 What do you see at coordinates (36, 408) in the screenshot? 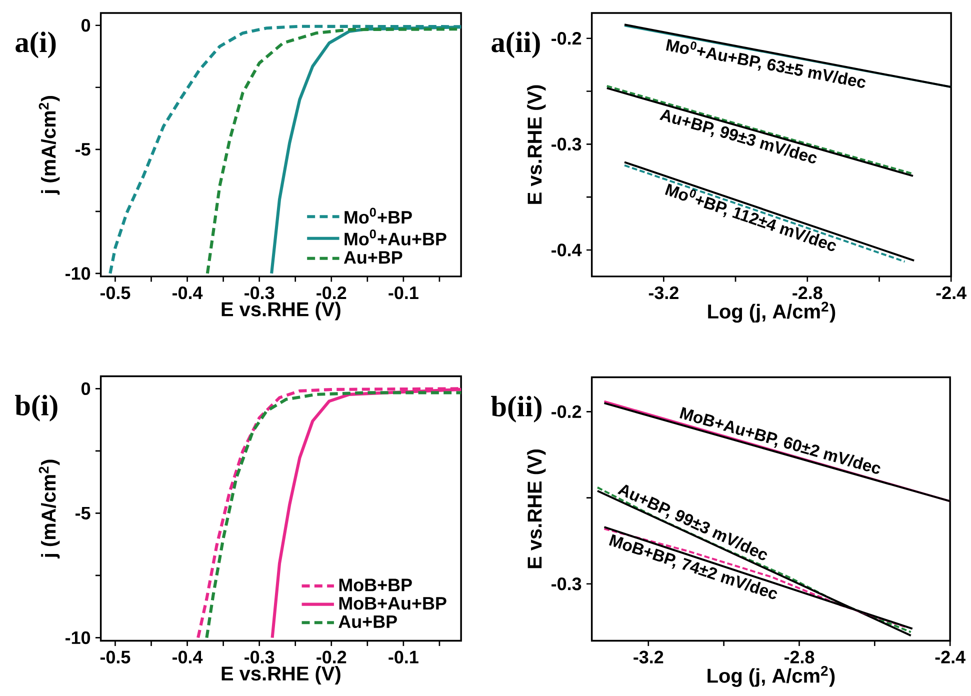
I see `text: b(i)` at bounding box center [36, 408].